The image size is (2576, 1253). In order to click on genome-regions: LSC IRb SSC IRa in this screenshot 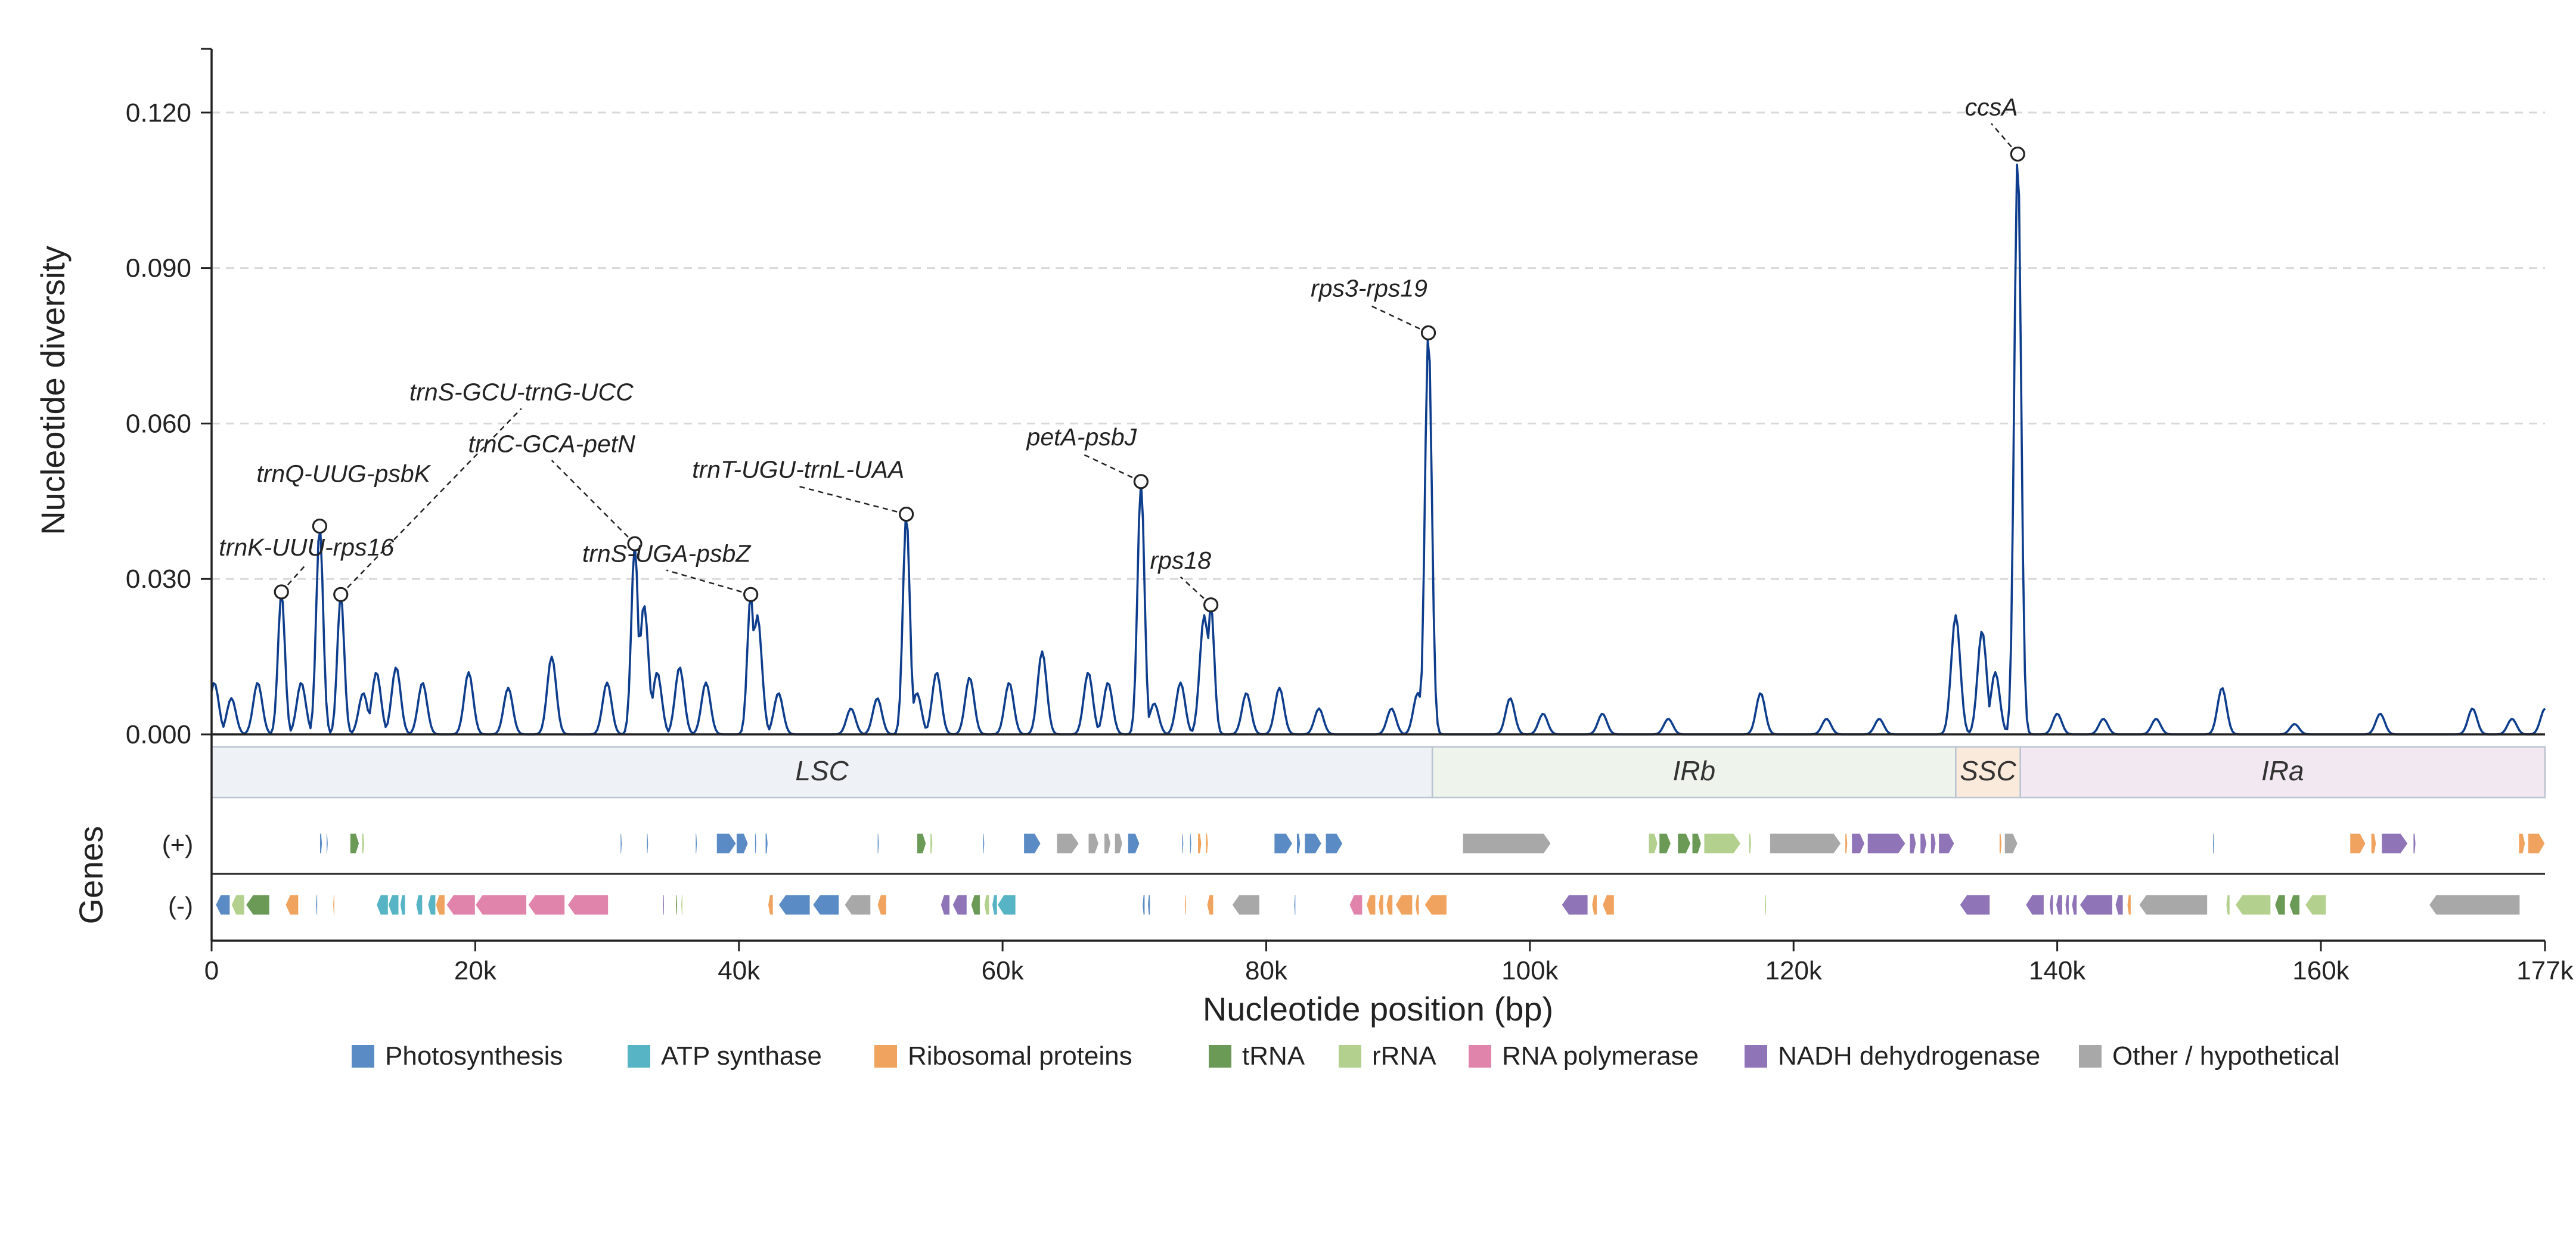, I will do `click(1378, 772)`.